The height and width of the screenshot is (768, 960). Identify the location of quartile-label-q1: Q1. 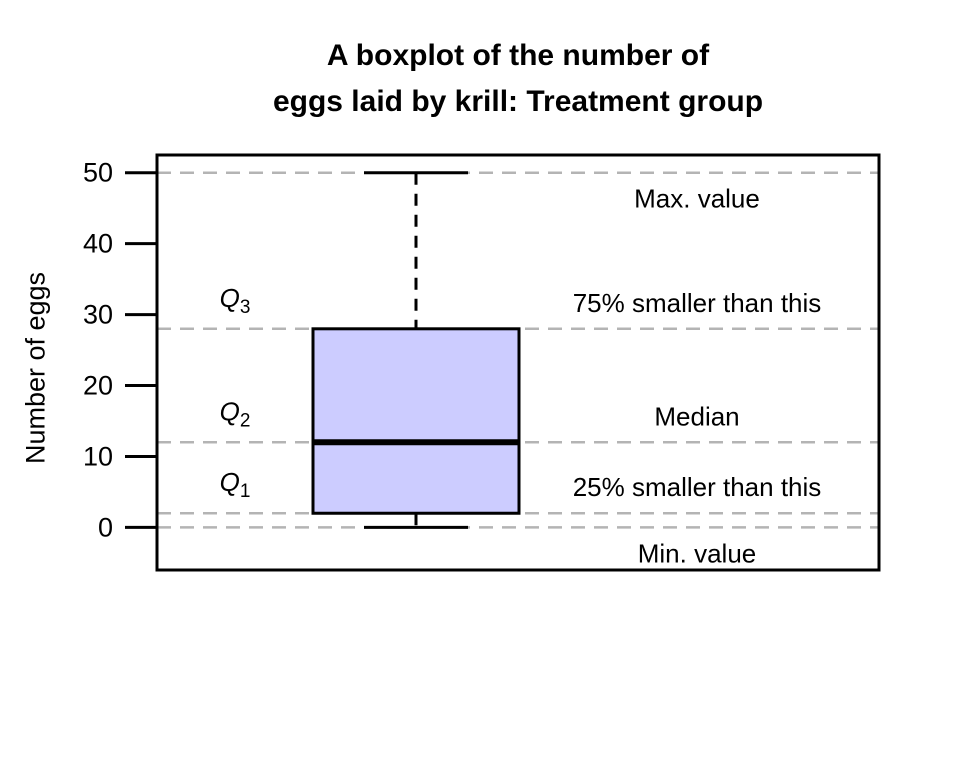
(235, 484).